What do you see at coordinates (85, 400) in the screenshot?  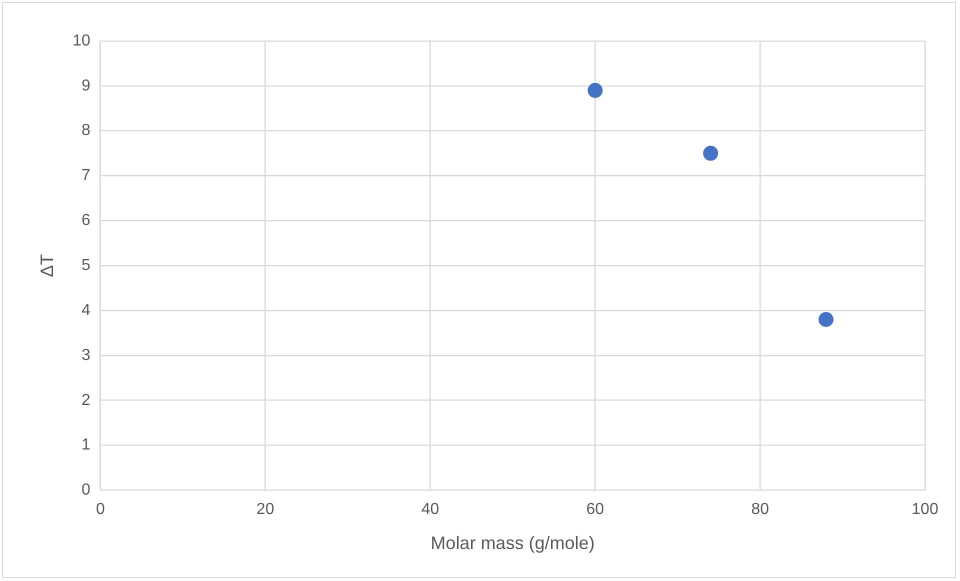 I see `y-tick-label: 2` at bounding box center [85, 400].